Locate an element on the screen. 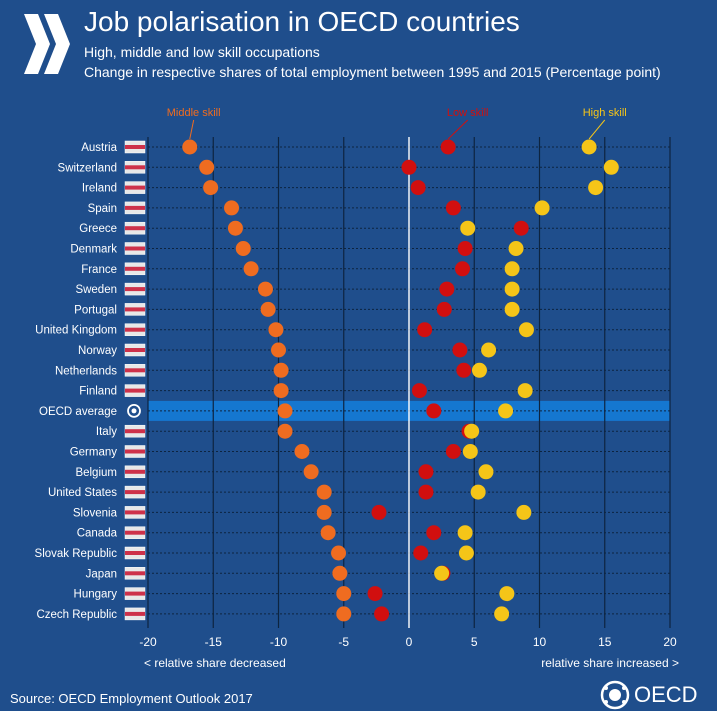 This screenshot has height=711, width=717. category-label: United States is located at coordinates (82, 493).